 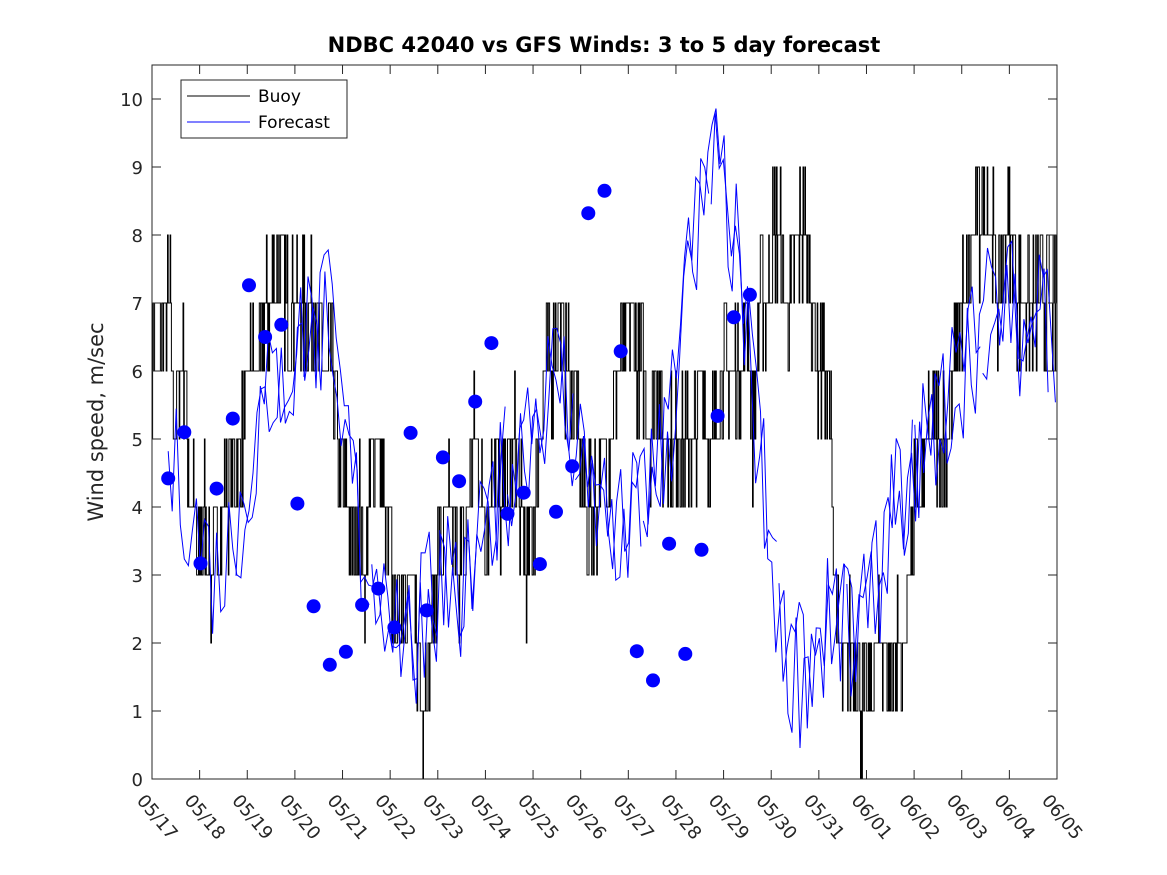 What do you see at coordinates (137, 780) in the screenshot?
I see `y-tick-label: 0` at bounding box center [137, 780].